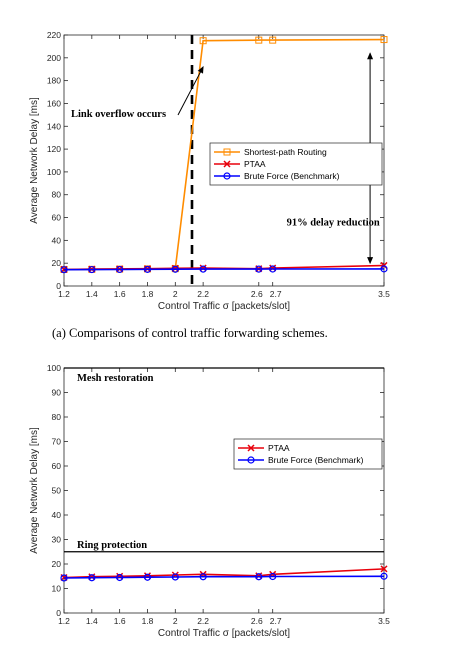 Image resolution: width=466 pixels, height=647 pixels. I want to click on legend-entry: Shortest-path Routing, so click(285, 152).